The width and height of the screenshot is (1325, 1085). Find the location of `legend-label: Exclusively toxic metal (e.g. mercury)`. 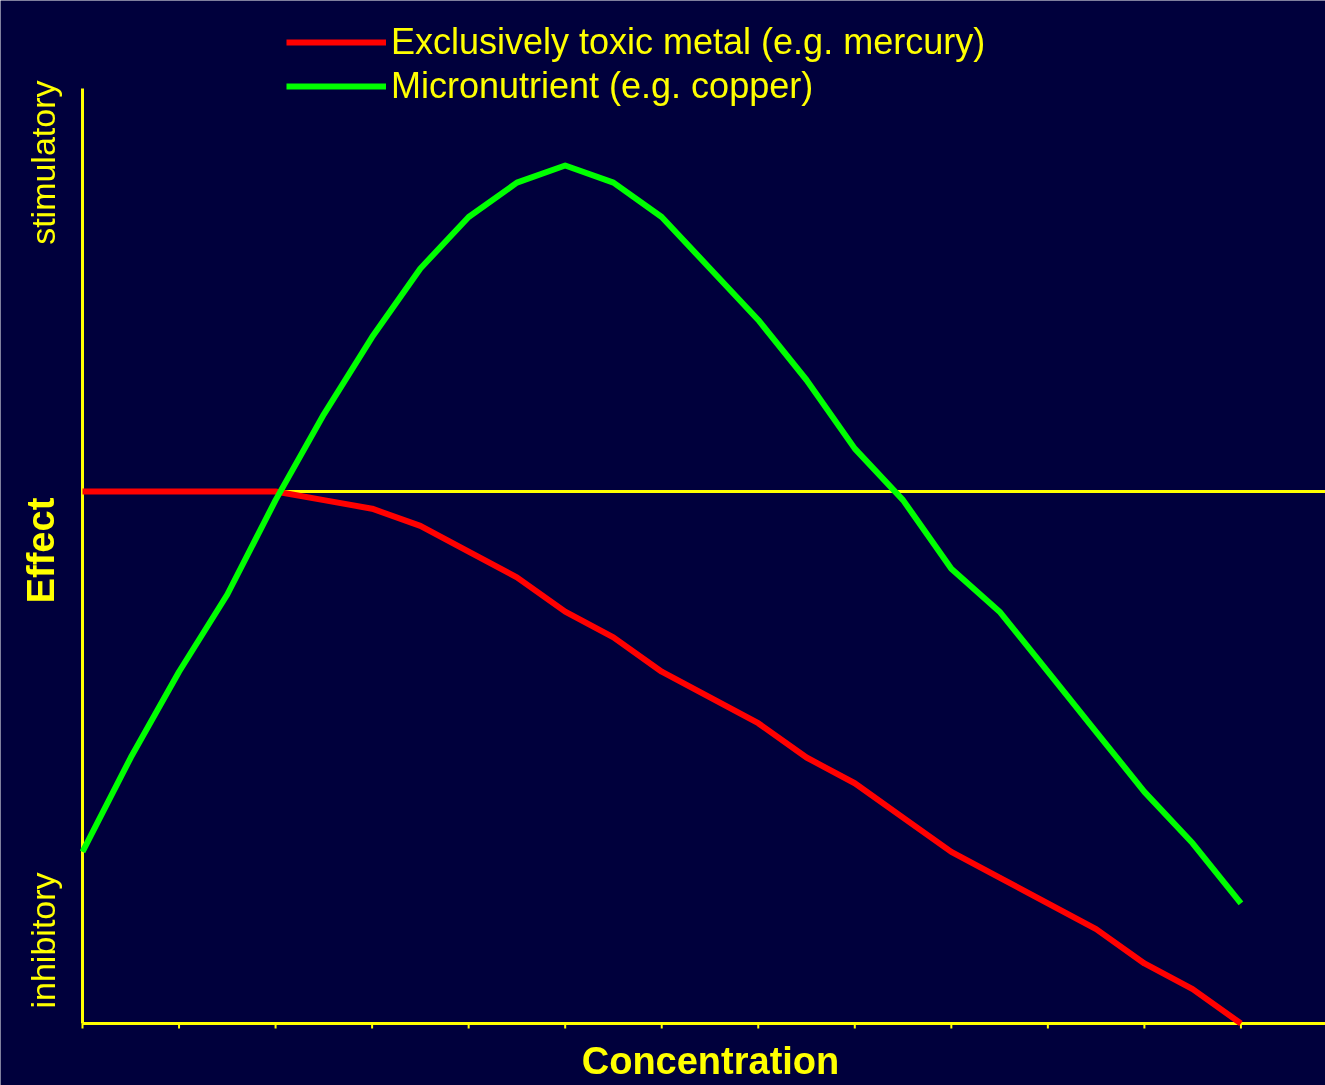

legend-label: Exclusively toxic metal (e.g. mercury) is located at coordinates (688, 42).